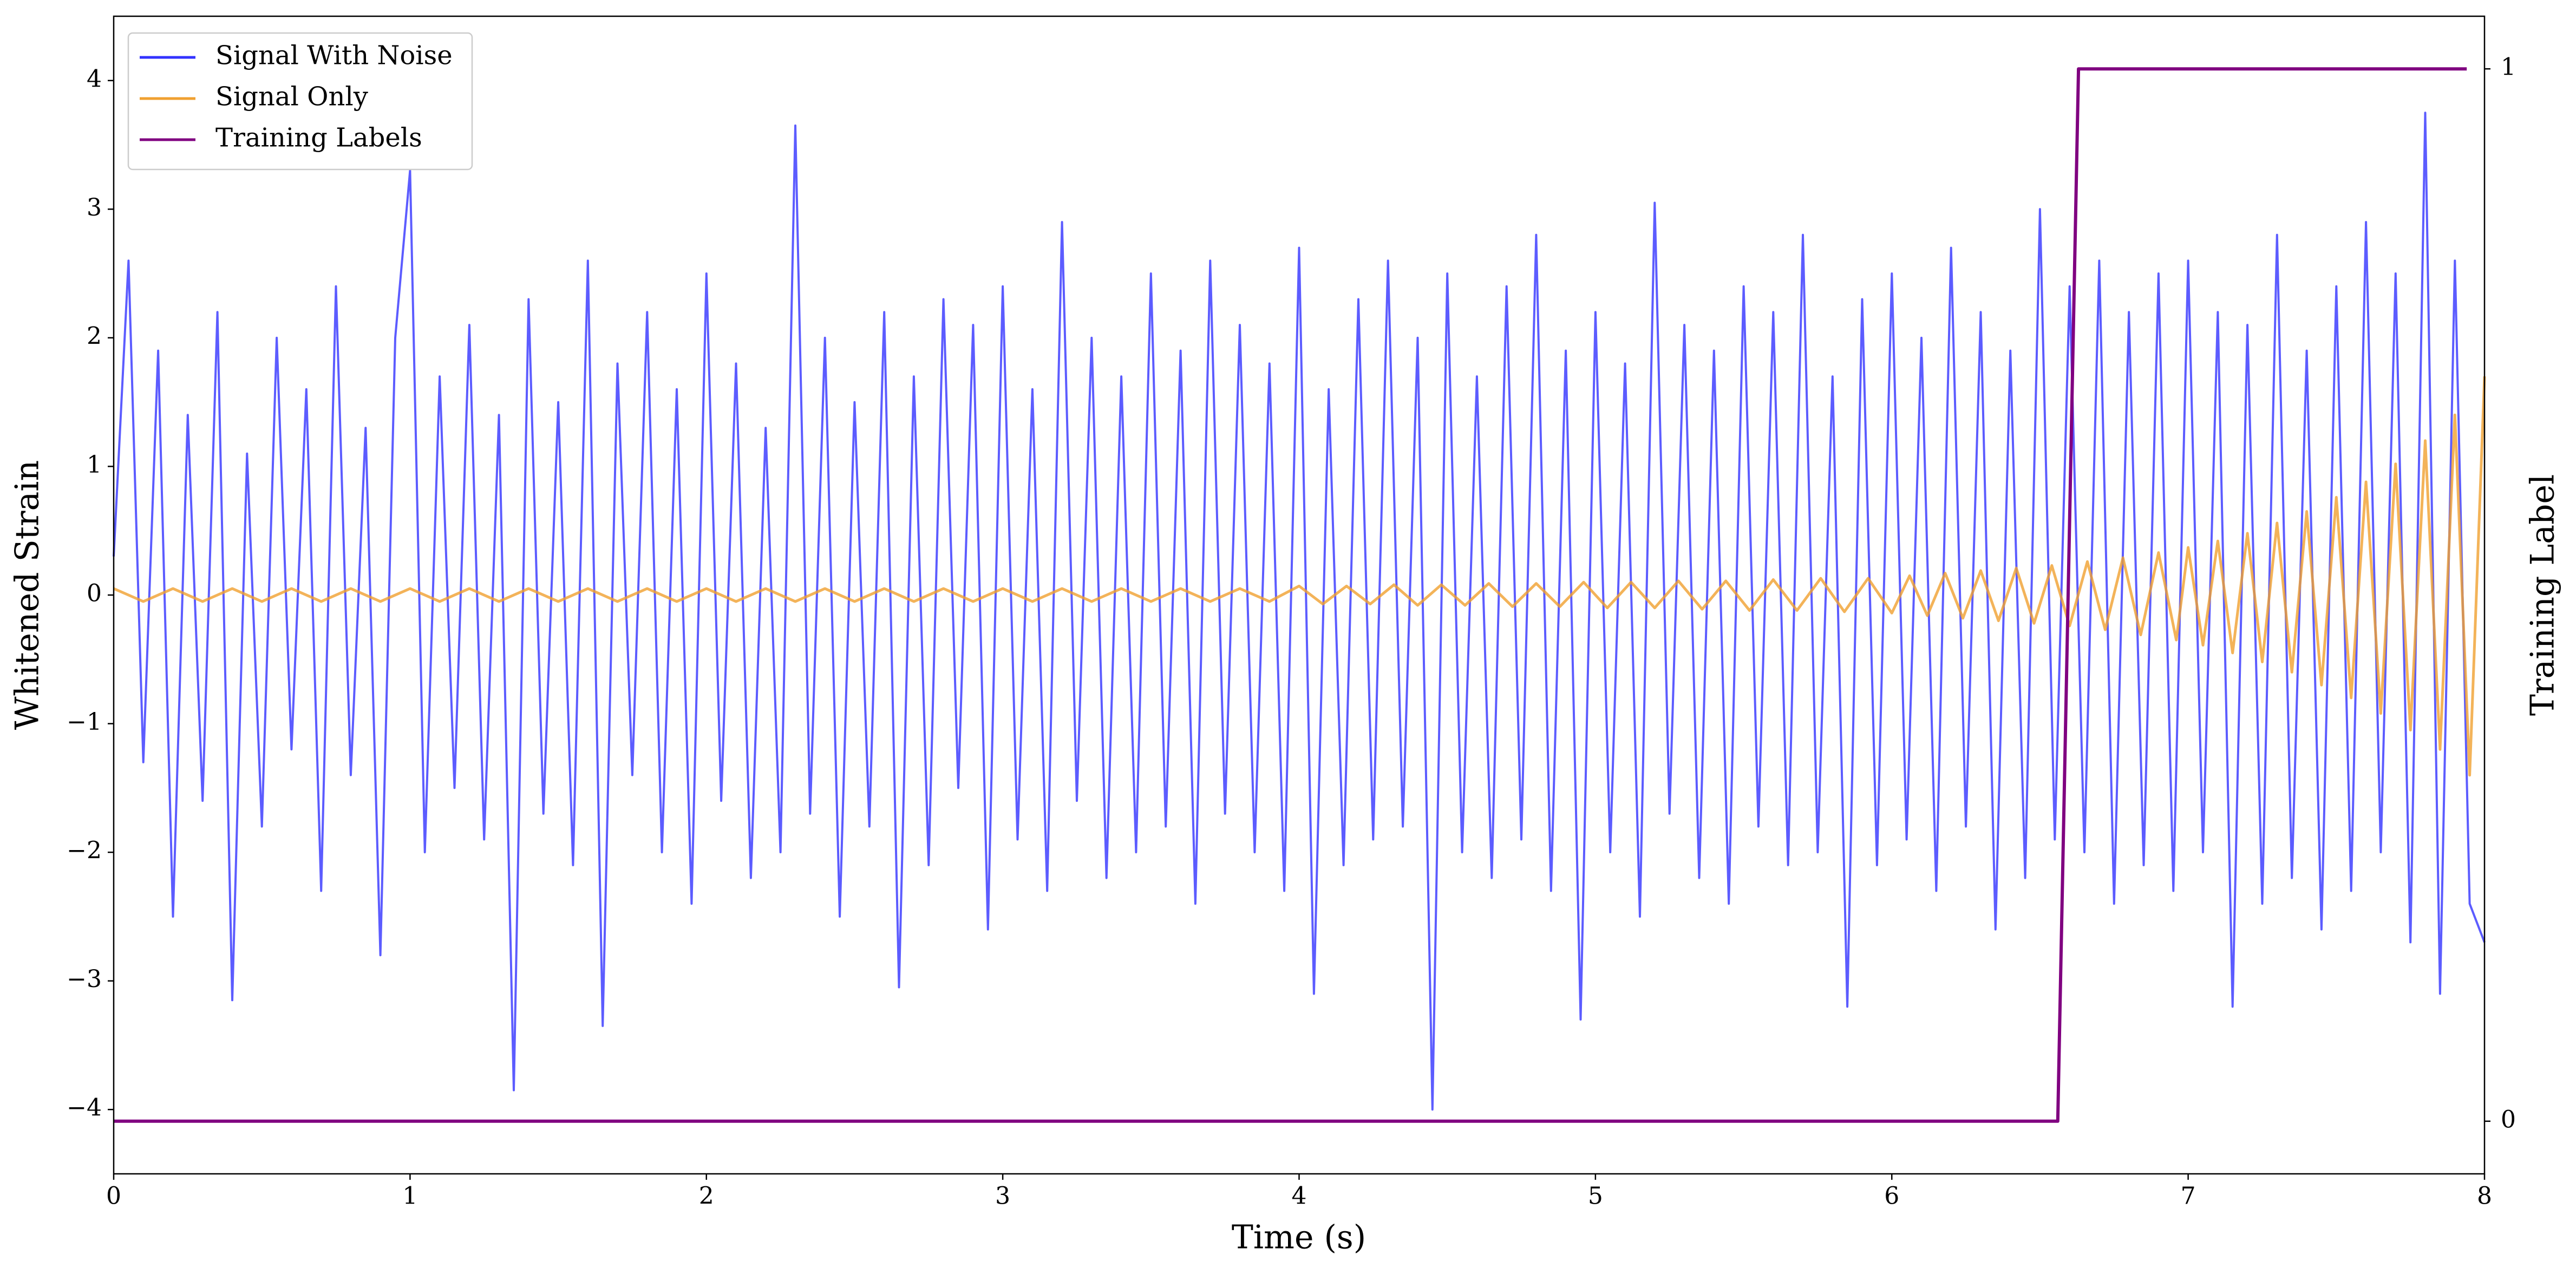 The height and width of the screenshot is (1274, 2576). Describe the element at coordinates (84, 1108) in the screenshot. I see `y-tick-label: −4` at that location.